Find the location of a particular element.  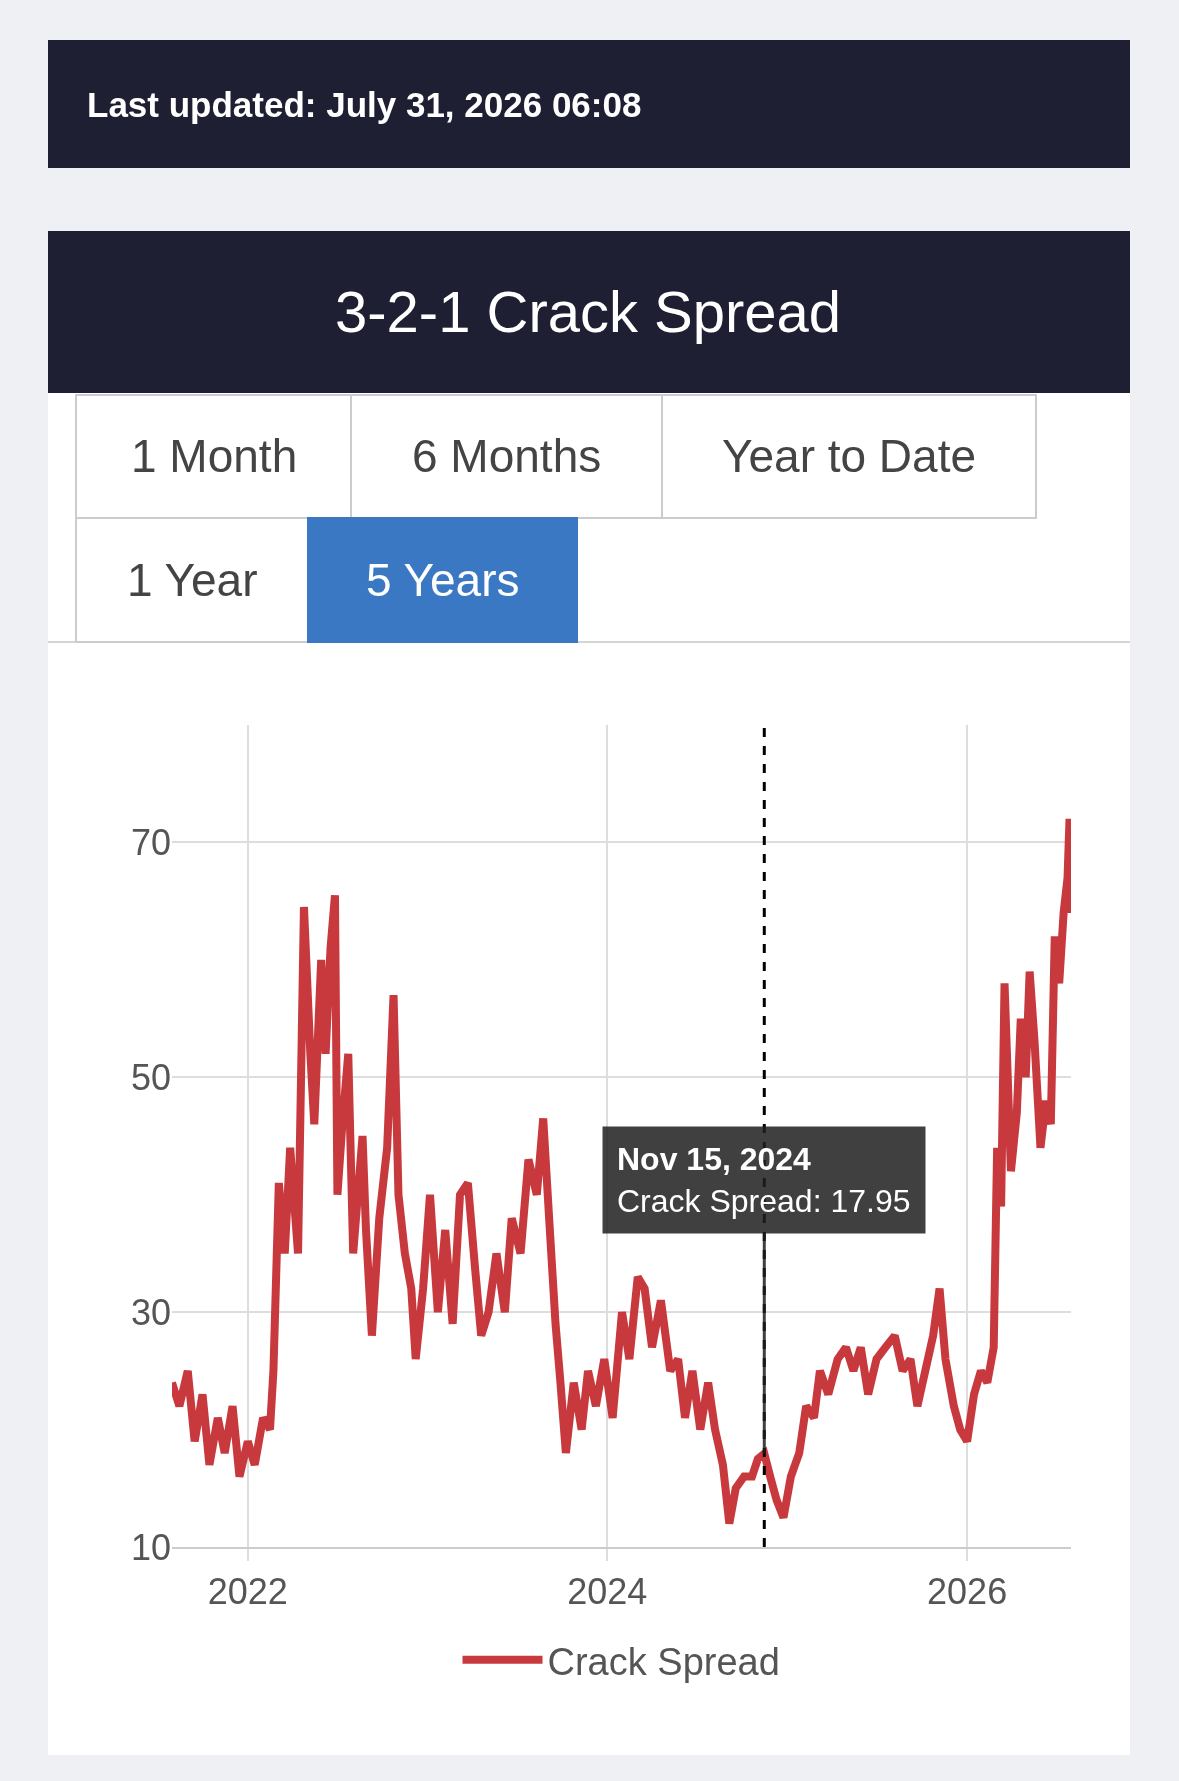

x-tick-label: 2022 is located at coordinates (247, 1592).